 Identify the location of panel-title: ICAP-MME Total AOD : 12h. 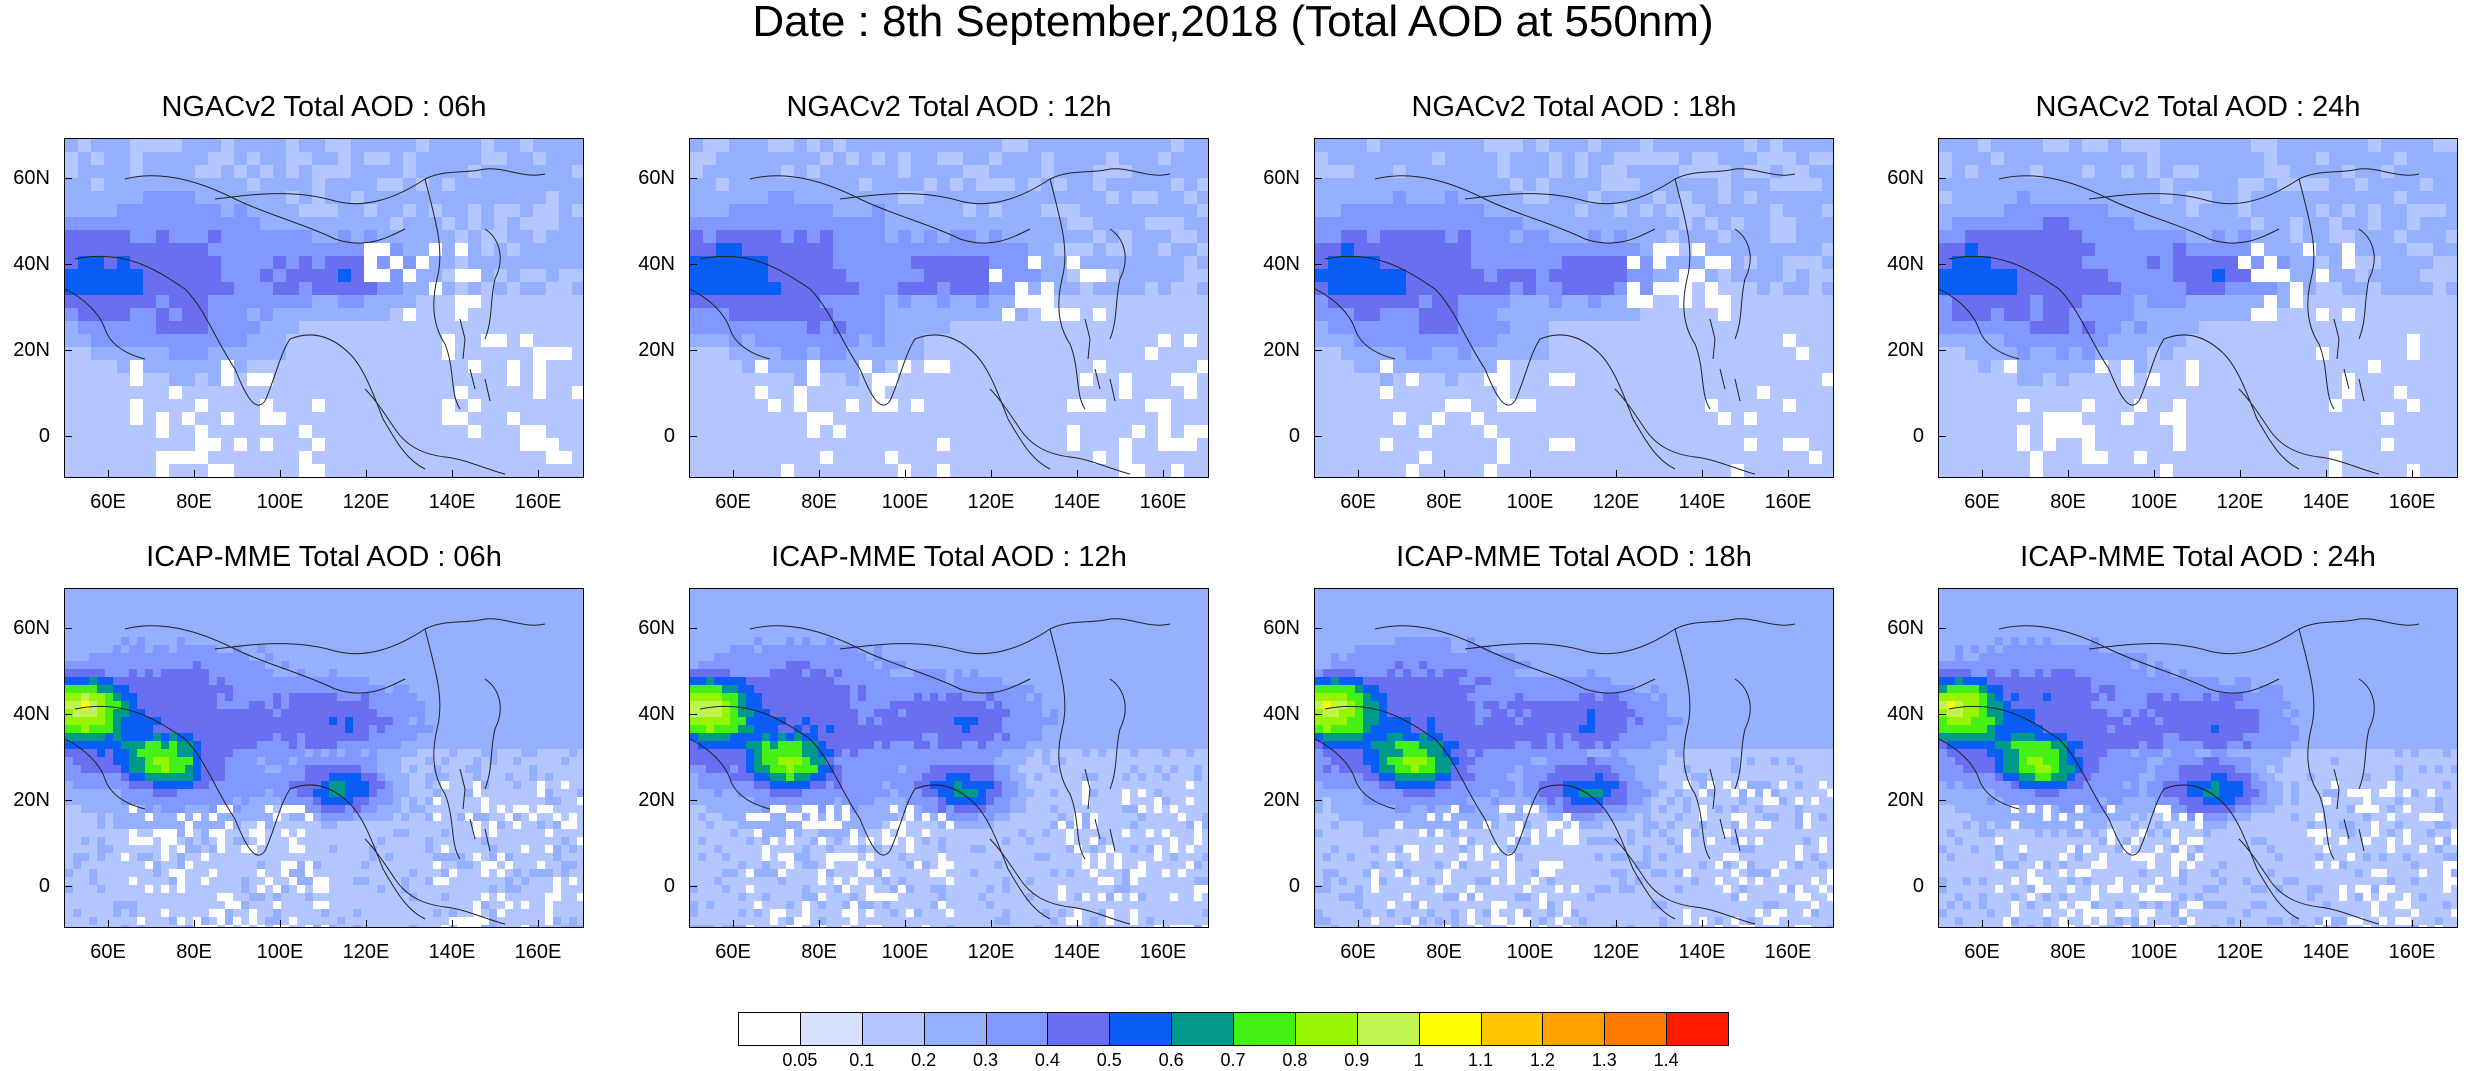
(949, 557).